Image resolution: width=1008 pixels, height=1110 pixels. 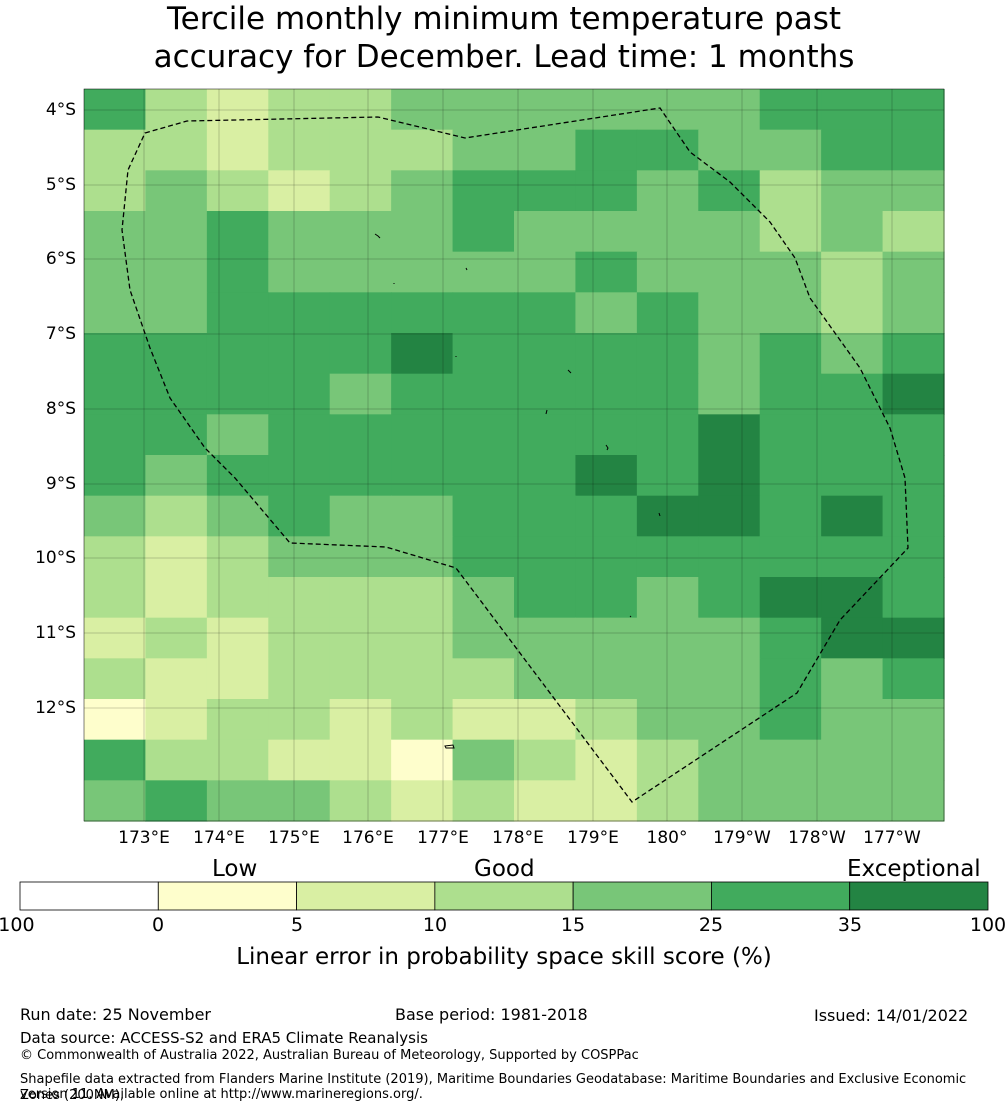 I want to click on lon-tick-label: 178°E, so click(x=518, y=838).